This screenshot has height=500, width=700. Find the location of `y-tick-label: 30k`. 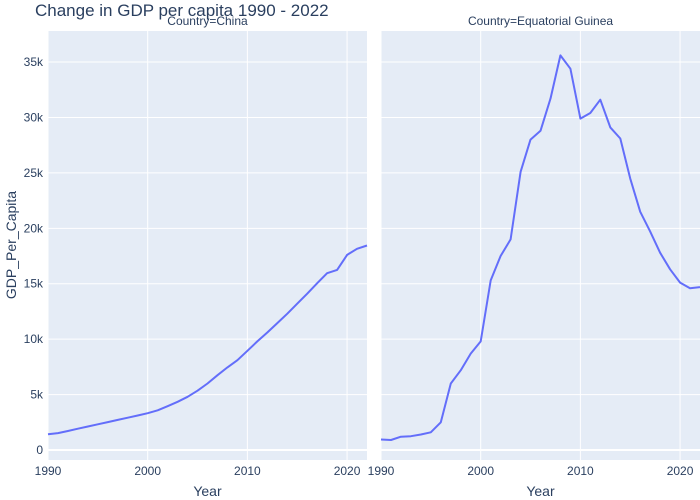

y-tick-label: 30k is located at coordinates (34, 117).